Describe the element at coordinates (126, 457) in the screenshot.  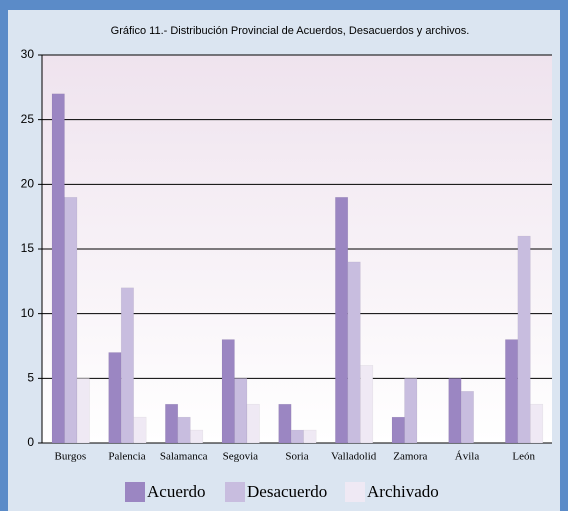
I see `x-tick-label: Palencia` at that location.